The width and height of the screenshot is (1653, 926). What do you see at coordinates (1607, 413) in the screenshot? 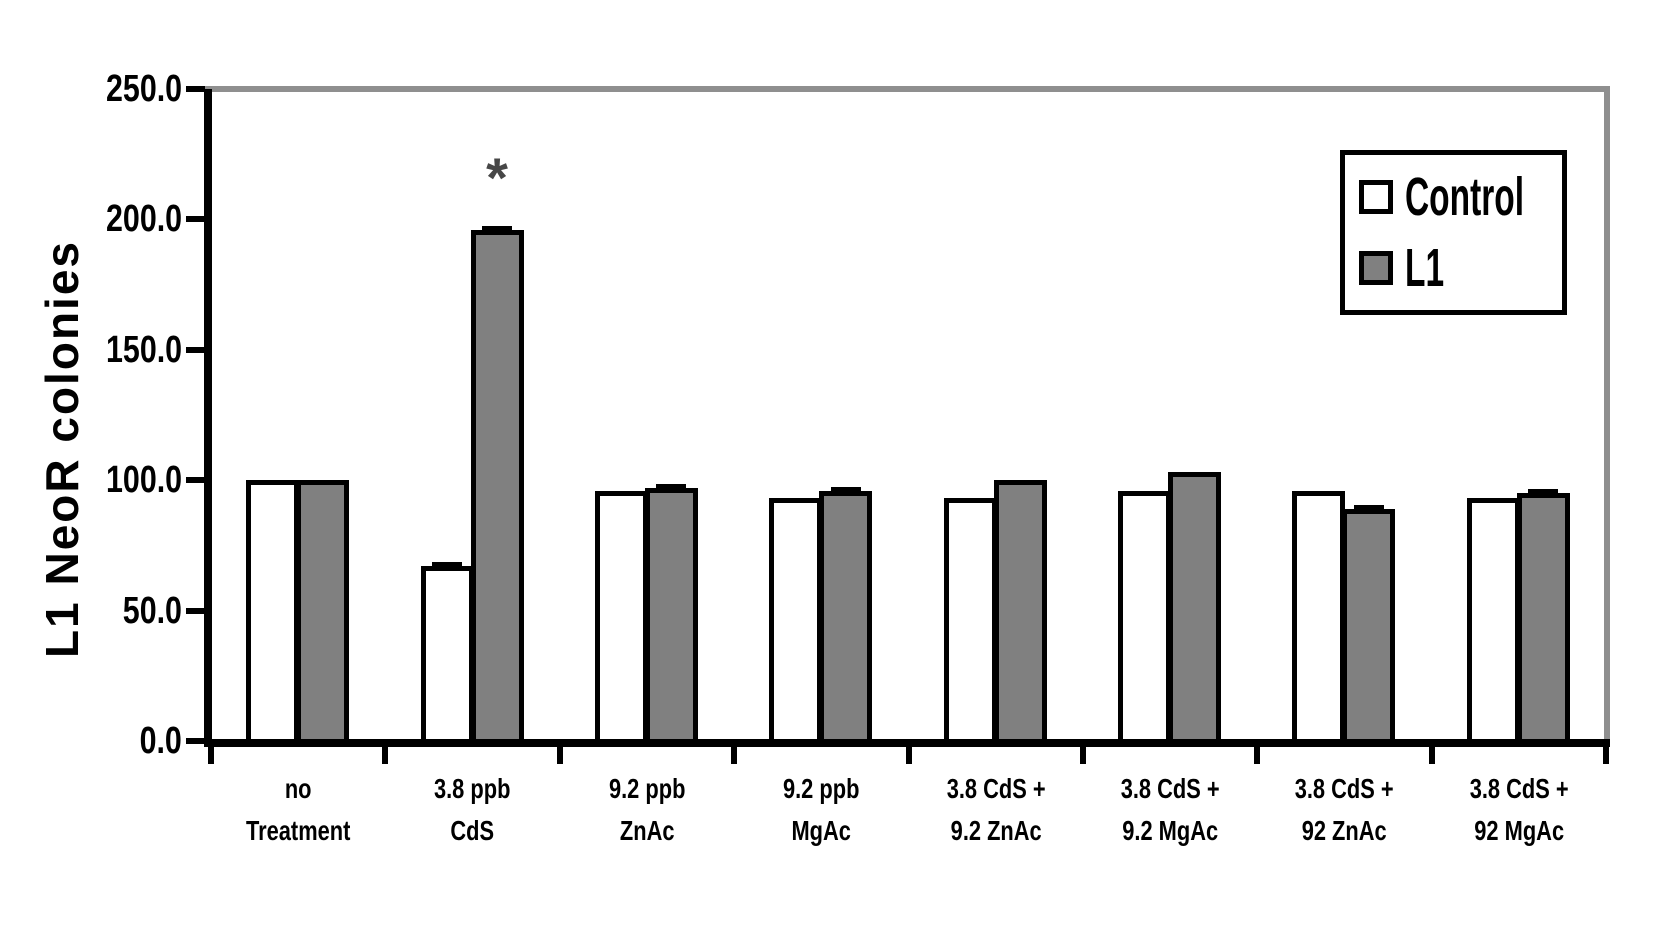
I see `plot-area-border-right` at bounding box center [1607, 413].